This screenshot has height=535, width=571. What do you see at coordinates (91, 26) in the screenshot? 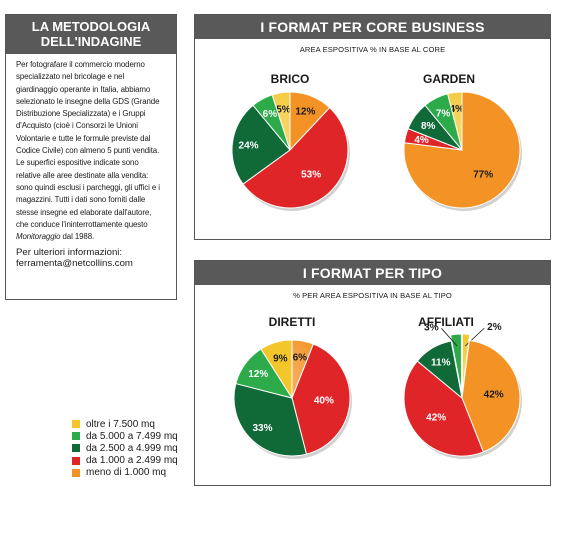
I see `methodology-title-line1: LA METODOLOGIA` at bounding box center [91, 26].